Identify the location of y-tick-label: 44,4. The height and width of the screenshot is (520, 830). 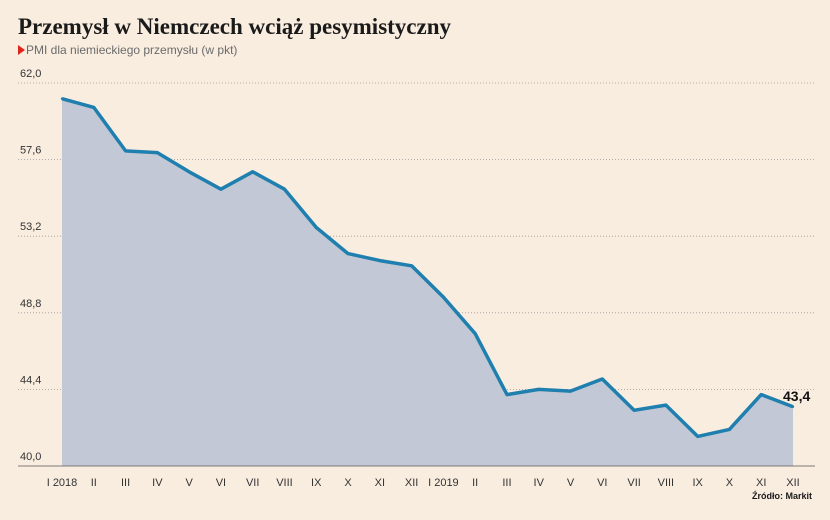
(30, 380).